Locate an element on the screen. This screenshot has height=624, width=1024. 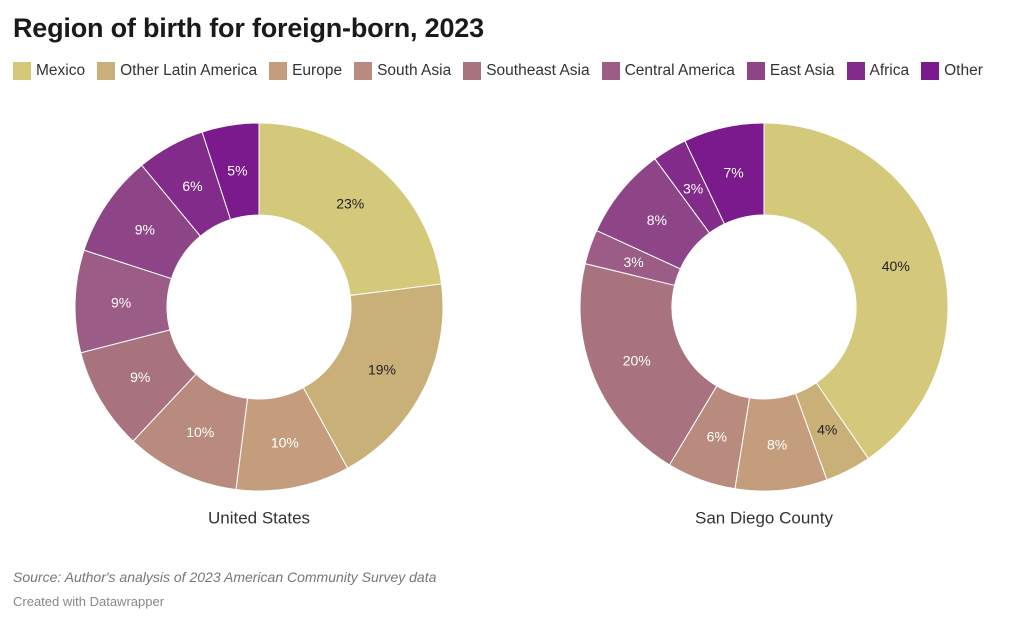
slice-label: 5% is located at coordinates (237, 171).